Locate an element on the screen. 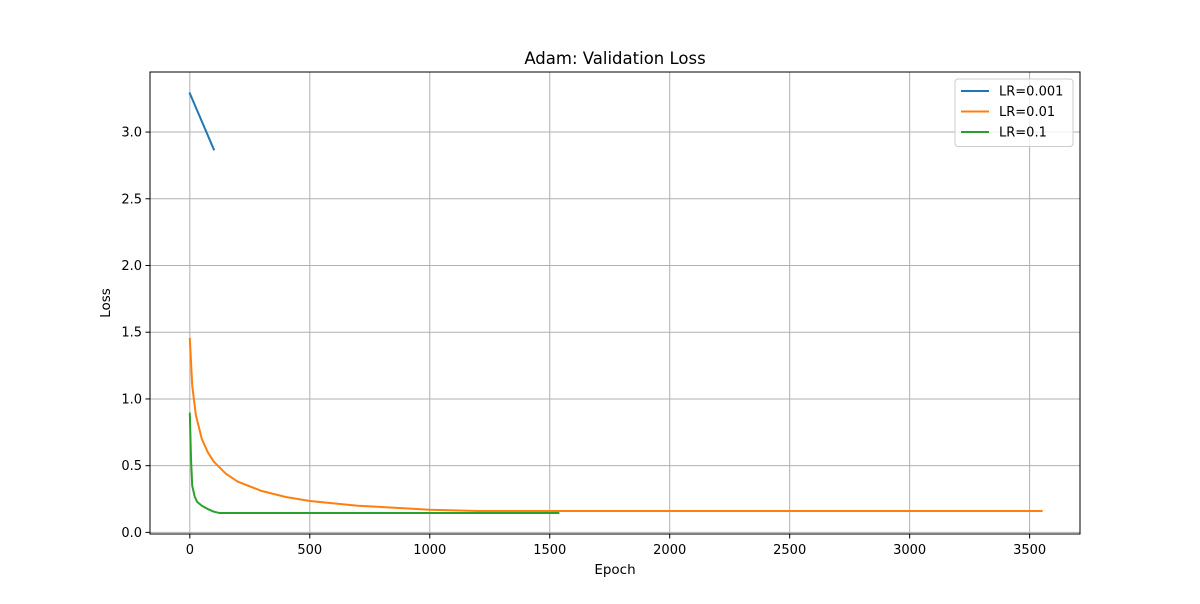  x-tick-label: 2500 is located at coordinates (789, 550).